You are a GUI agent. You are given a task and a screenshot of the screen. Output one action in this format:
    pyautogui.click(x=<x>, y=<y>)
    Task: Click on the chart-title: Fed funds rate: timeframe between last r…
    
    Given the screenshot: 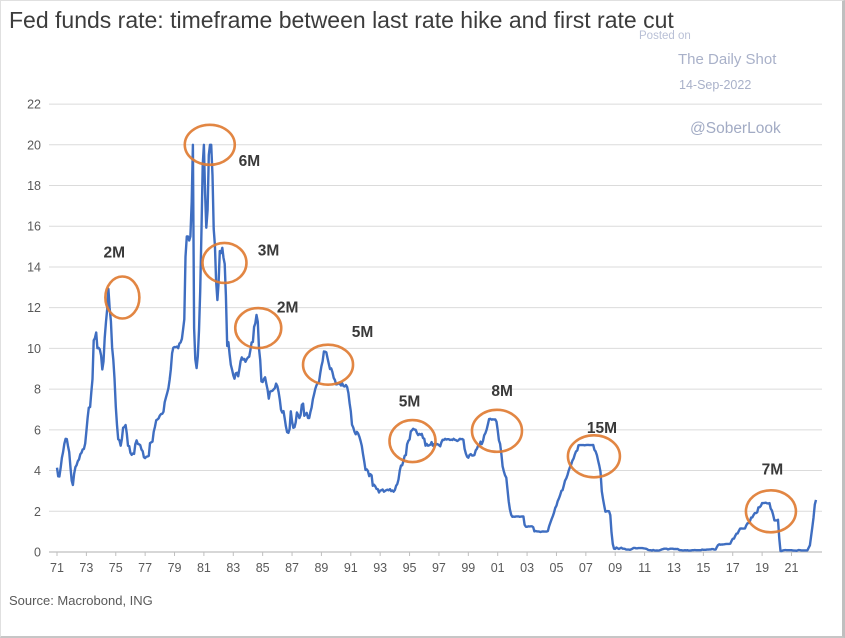 What is the action you would take?
    pyautogui.click(x=341, y=20)
    